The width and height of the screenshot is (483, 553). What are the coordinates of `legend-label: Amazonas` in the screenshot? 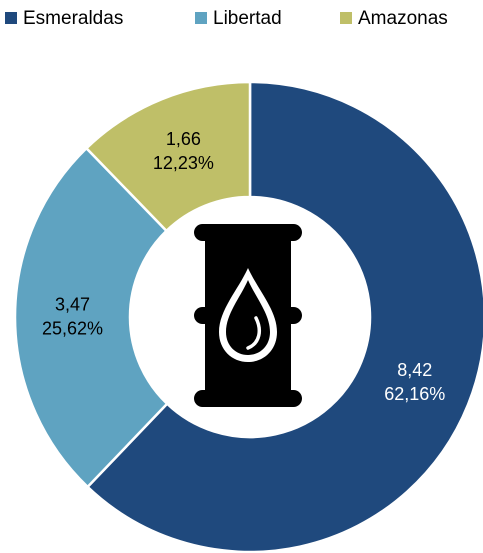 It's located at (403, 18).